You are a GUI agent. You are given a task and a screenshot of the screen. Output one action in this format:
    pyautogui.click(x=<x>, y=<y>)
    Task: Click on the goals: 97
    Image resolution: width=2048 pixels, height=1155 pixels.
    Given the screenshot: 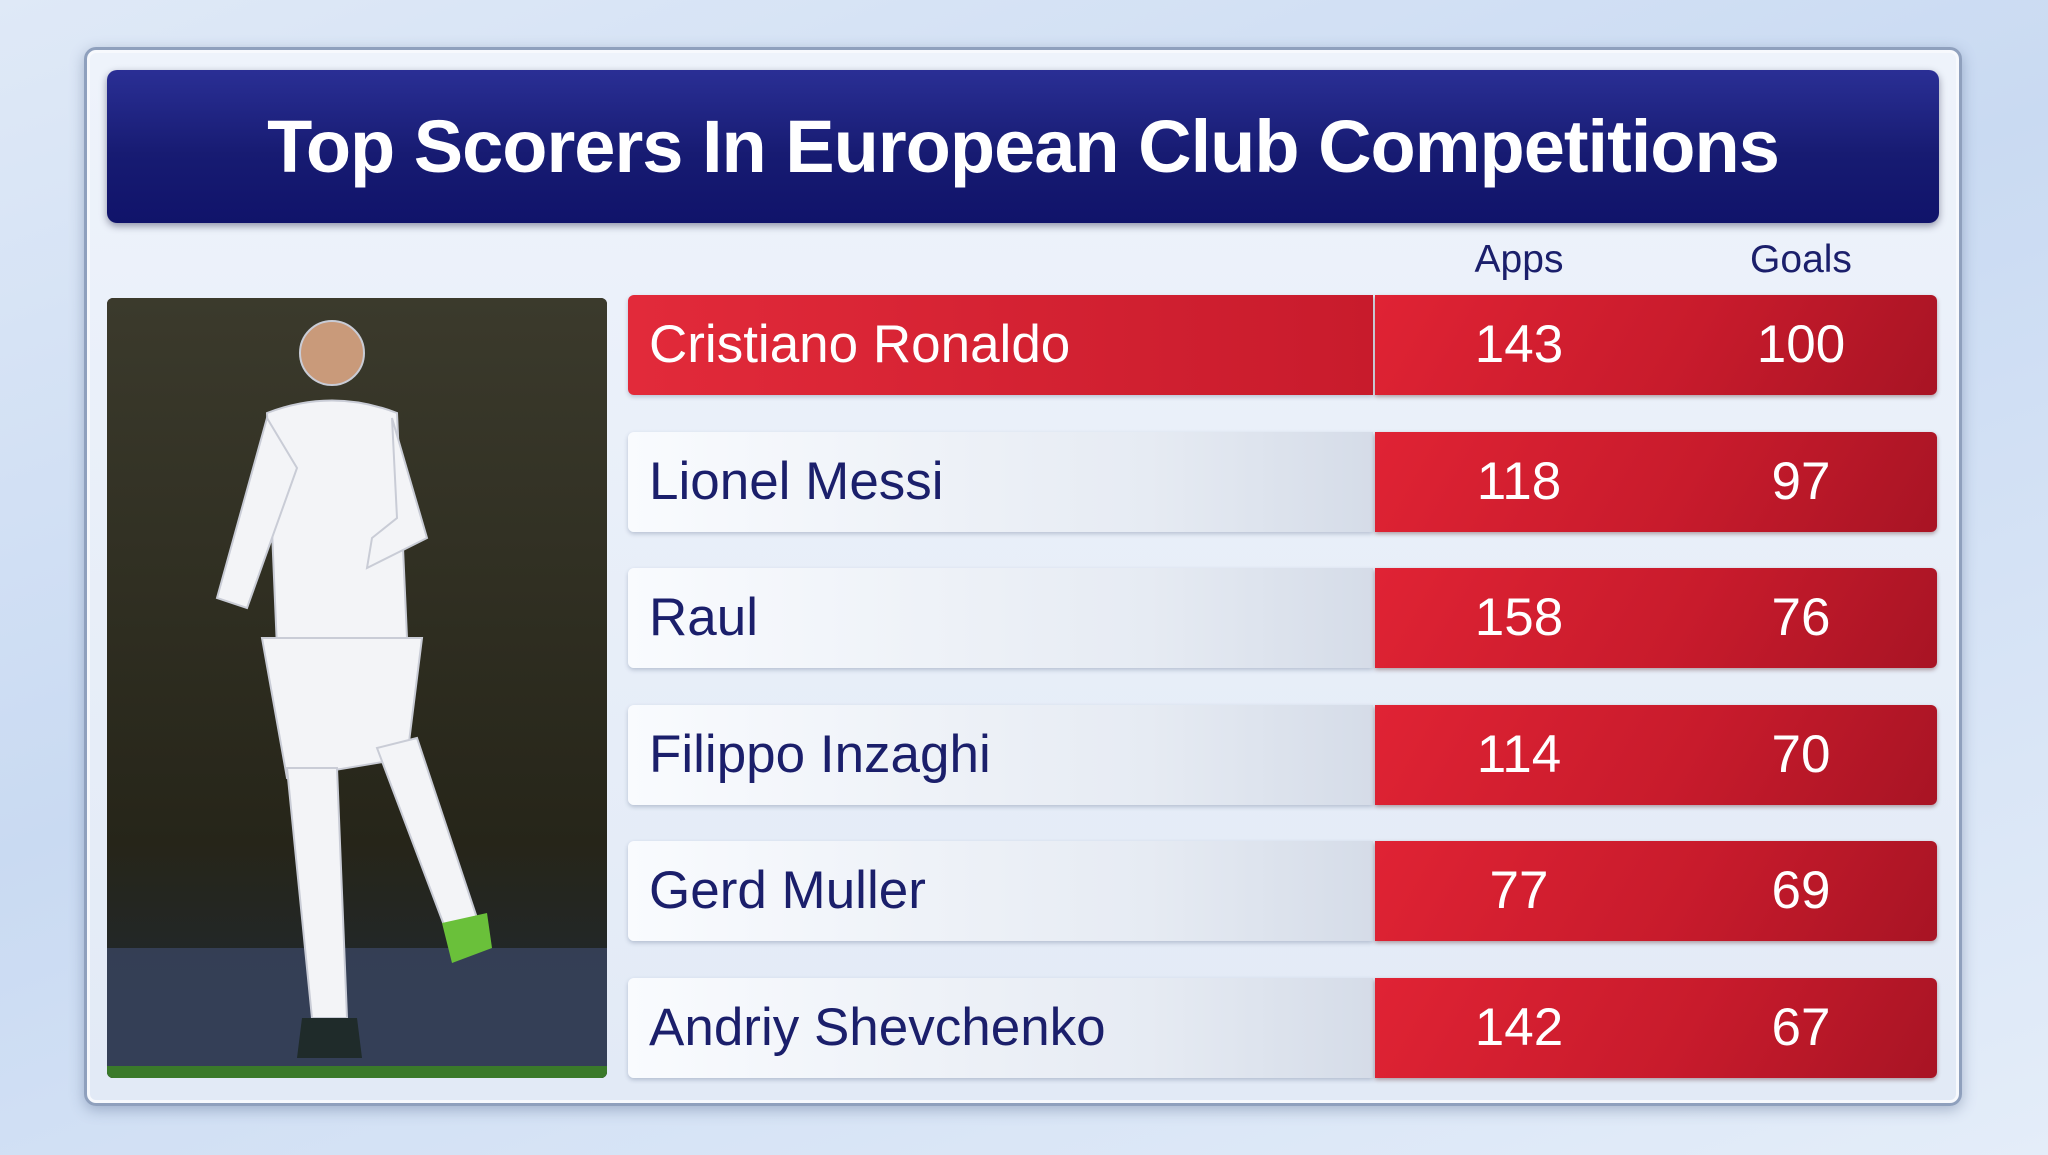 What is the action you would take?
    pyautogui.click(x=1801, y=481)
    